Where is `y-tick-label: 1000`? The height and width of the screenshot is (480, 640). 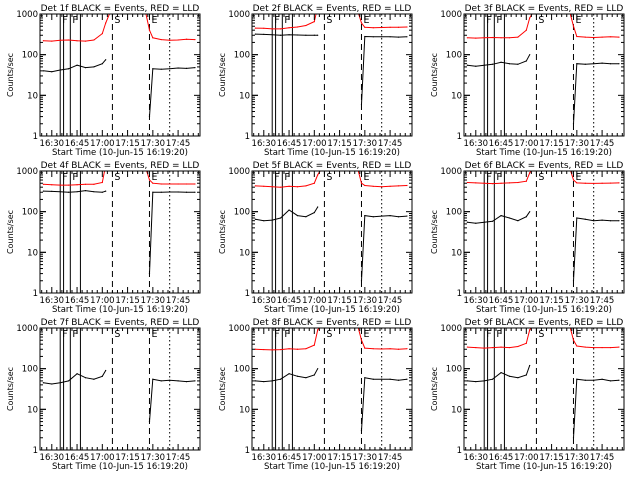 y-tick-label: 1000 is located at coordinates (451, 329).